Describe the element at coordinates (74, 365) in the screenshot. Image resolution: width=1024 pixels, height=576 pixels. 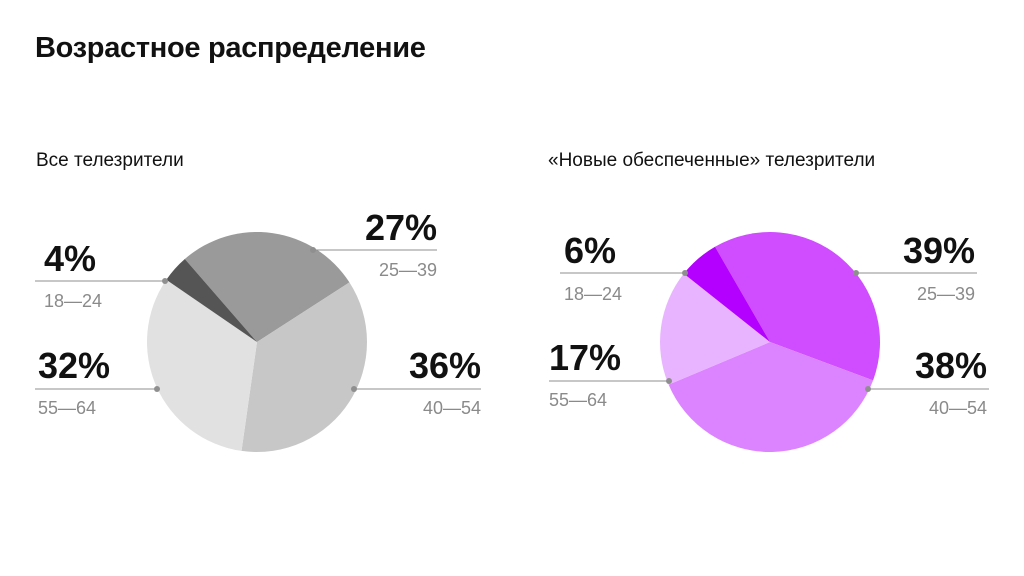
I see `data-label-55-64: 32%` at that location.